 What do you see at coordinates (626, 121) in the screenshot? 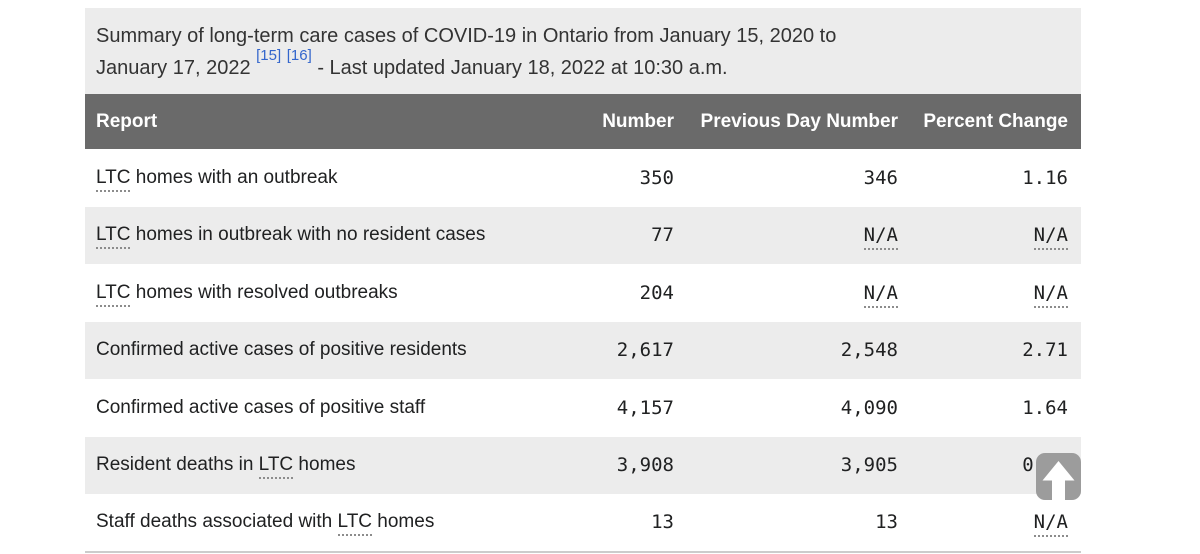
I see `col-header-number: Number` at bounding box center [626, 121].